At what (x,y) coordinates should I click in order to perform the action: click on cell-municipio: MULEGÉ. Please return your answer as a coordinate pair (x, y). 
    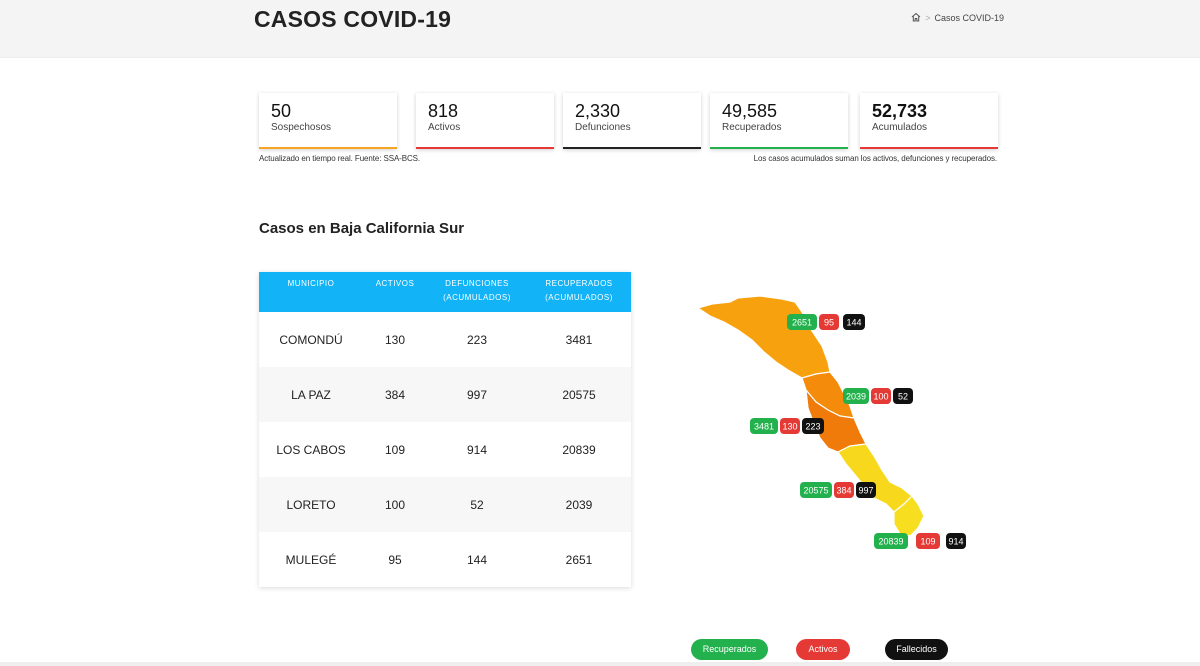
    Looking at the image, I should click on (311, 559).